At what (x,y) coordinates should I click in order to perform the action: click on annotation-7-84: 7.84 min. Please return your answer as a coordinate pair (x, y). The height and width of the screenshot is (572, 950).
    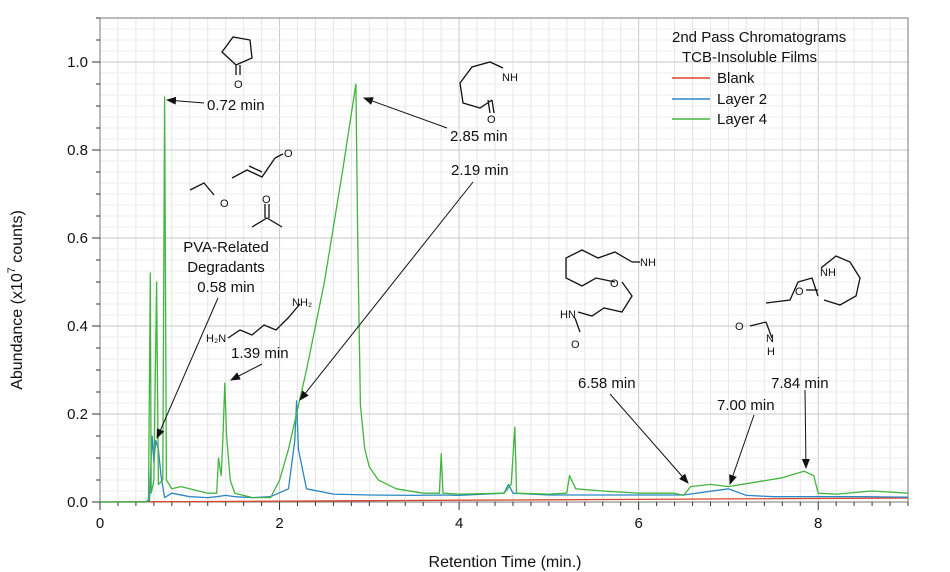
    Looking at the image, I should click on (800, 383).